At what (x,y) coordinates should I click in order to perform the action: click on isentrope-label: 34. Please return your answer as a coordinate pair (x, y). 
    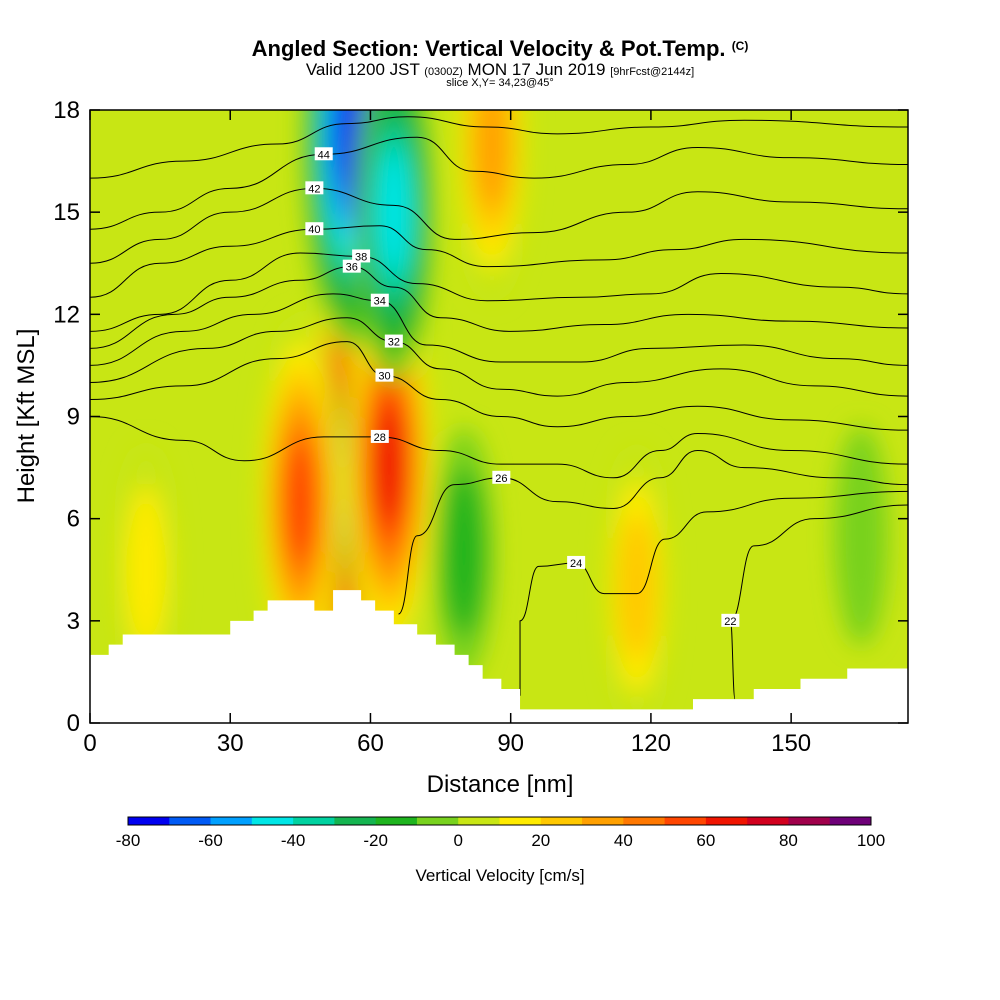
    Looking at the image, I should click on (379, 300).